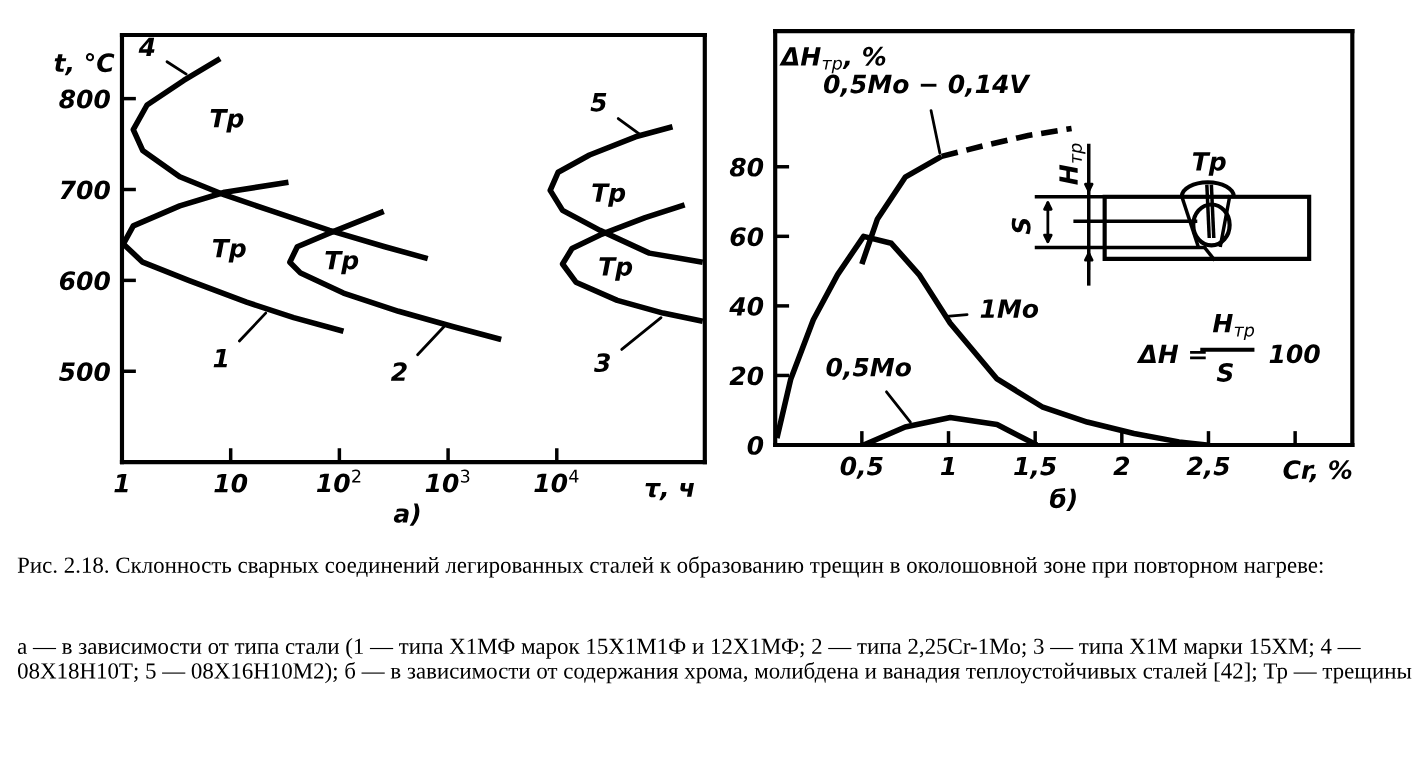  I want to click on y-tick-label: 600, so click(84, 281).